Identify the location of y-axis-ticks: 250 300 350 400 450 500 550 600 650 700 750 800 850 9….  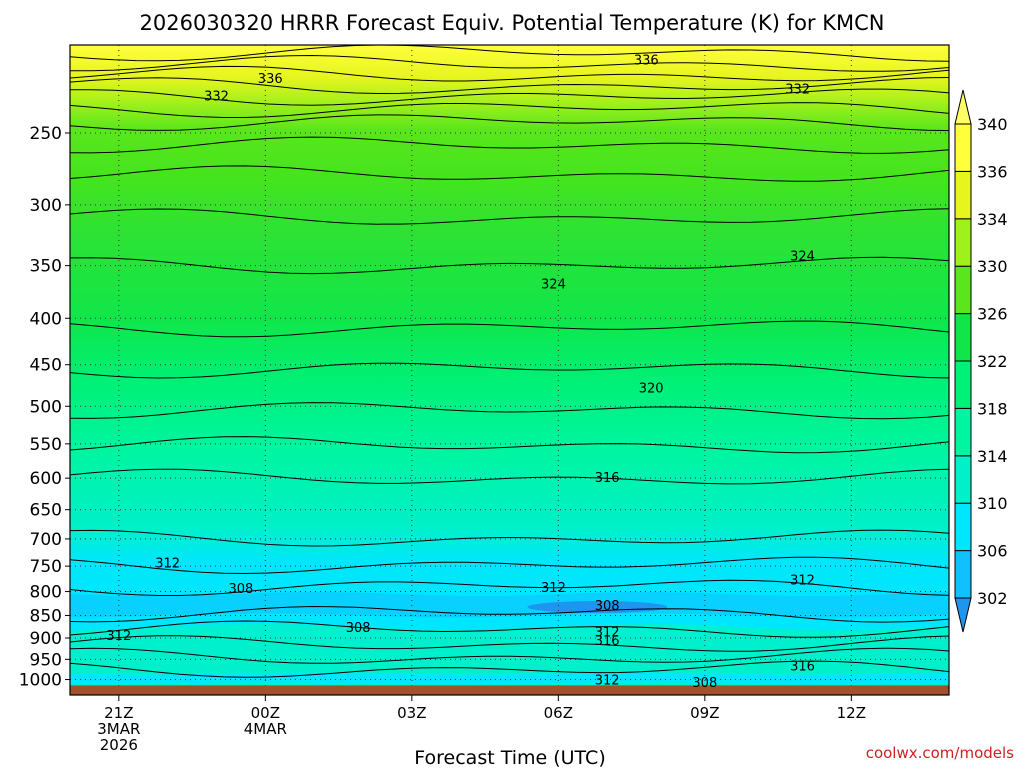
(44, 407).